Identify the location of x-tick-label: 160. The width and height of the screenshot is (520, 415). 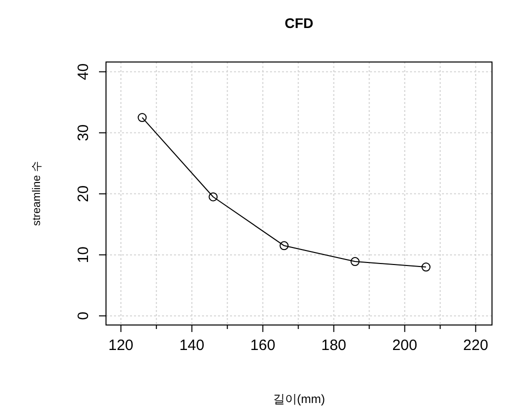
(263, 345).